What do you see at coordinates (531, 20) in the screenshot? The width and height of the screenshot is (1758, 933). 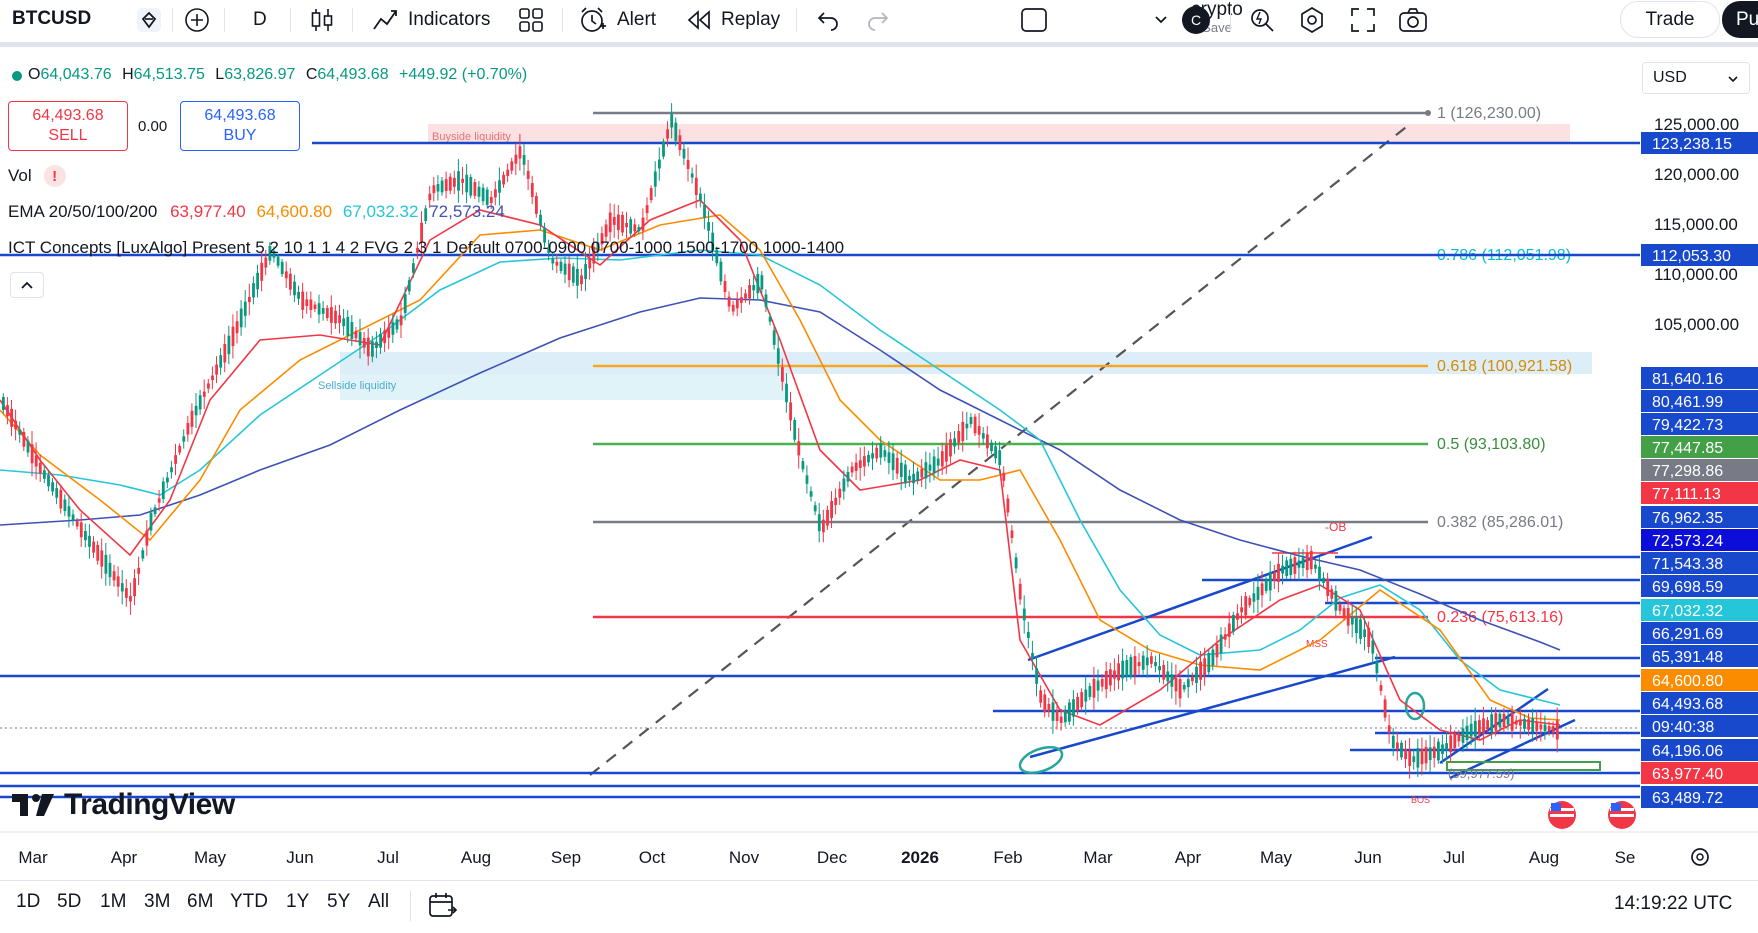 I see `templates-icon` at bounding box center [531, 20].